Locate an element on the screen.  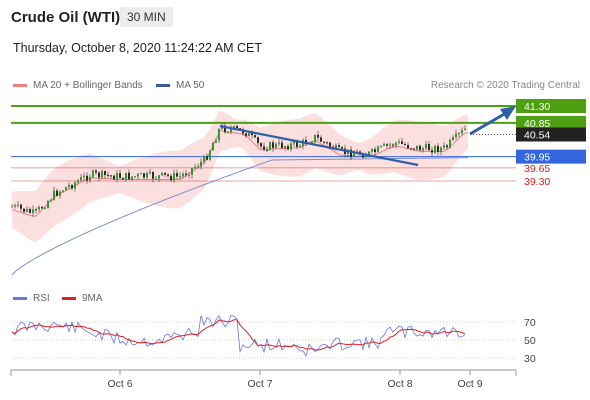
projection-arrow is located at coordinates (488, 123).